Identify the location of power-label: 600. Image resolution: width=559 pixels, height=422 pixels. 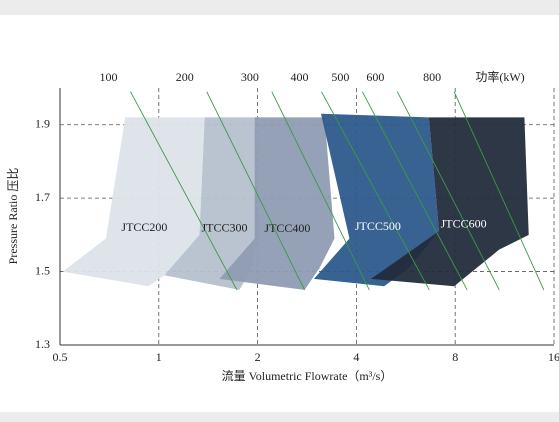
(375, 77).